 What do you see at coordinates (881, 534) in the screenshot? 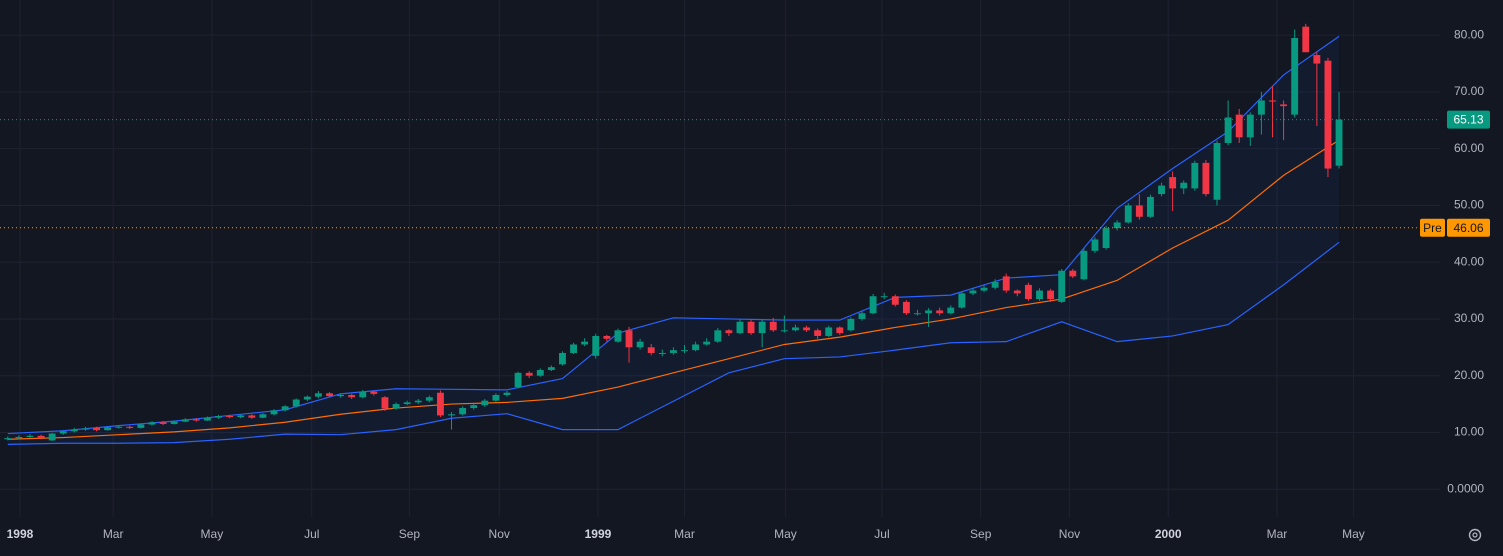
I see `x-tick-label: Jul` at bounding box center [881, 534].